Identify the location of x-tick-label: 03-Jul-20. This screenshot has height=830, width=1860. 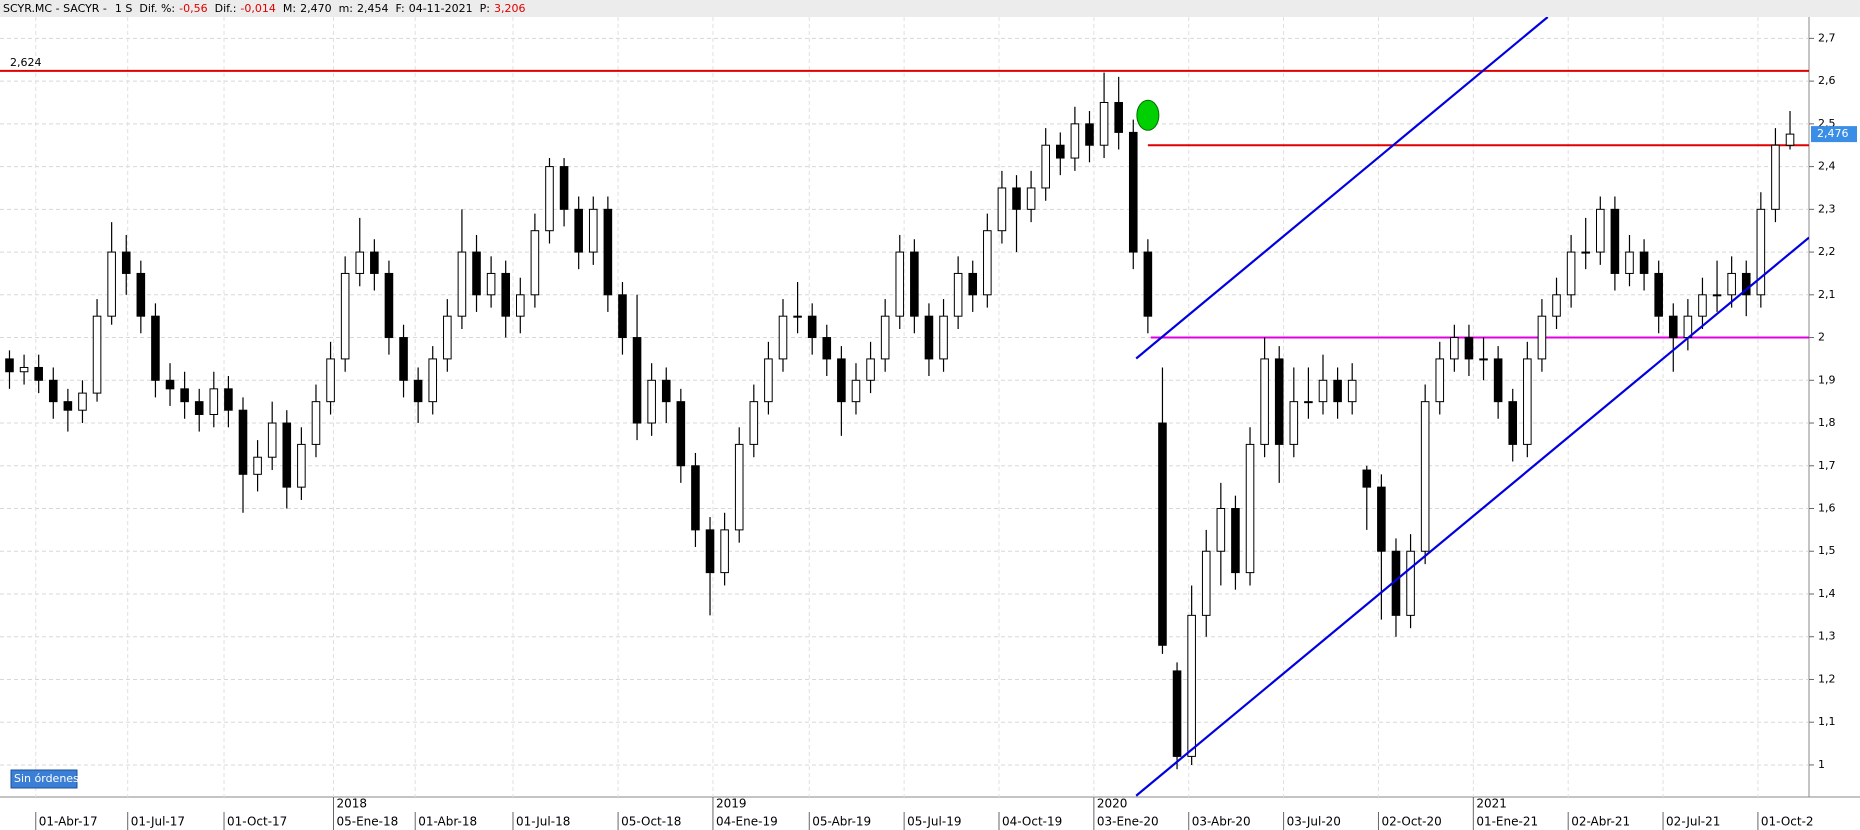
(1314, 822).